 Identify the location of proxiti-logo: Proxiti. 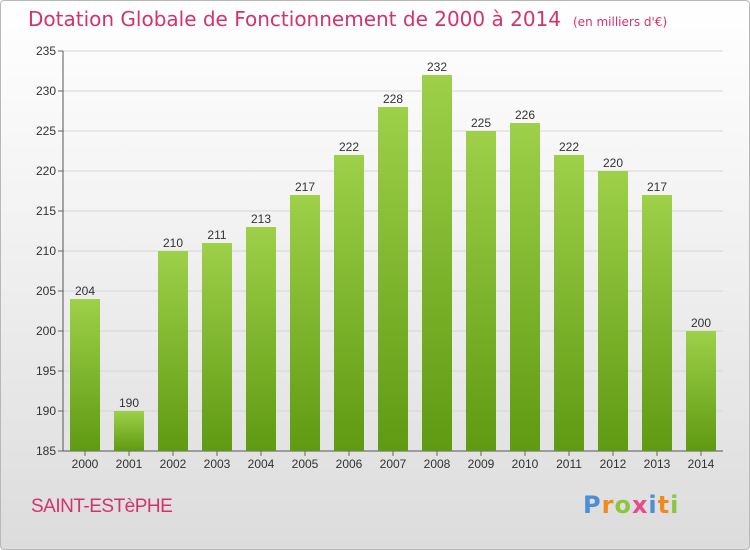
(631, 505).